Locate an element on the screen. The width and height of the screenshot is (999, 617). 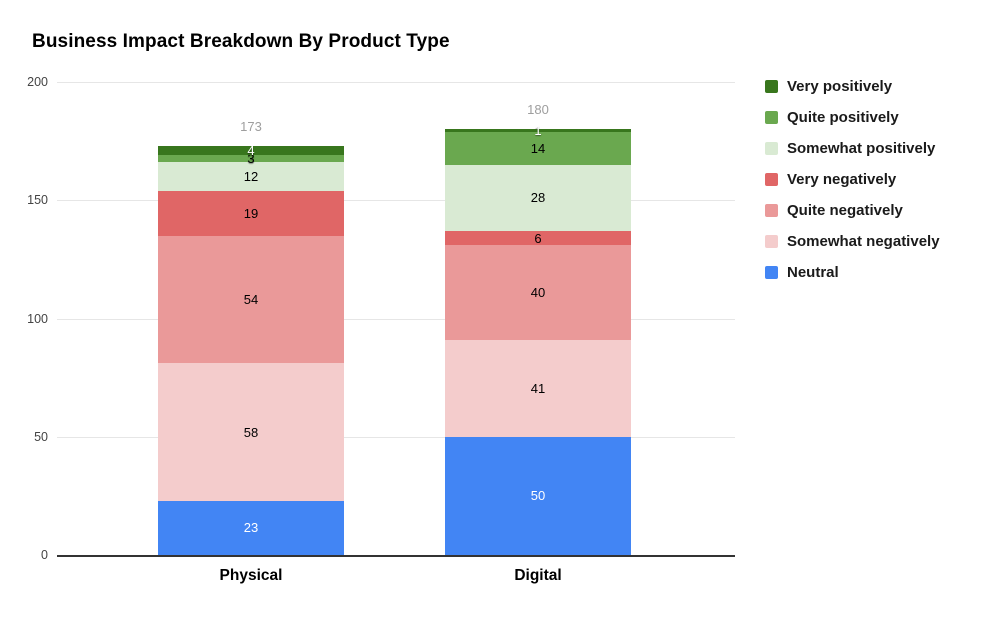
legend-item-quite-positively: Quite positively is located at coordinates (852, 117).